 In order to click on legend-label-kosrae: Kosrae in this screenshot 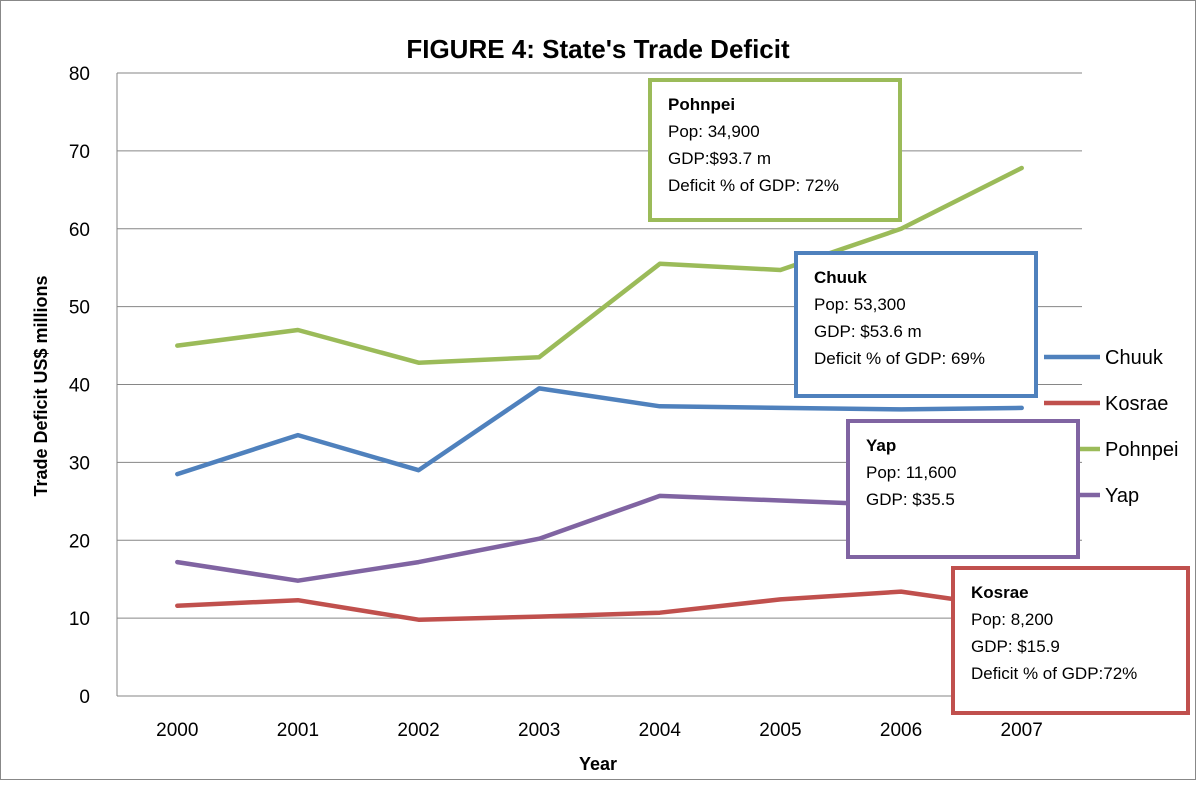, I will do `click(1136, 404)`.